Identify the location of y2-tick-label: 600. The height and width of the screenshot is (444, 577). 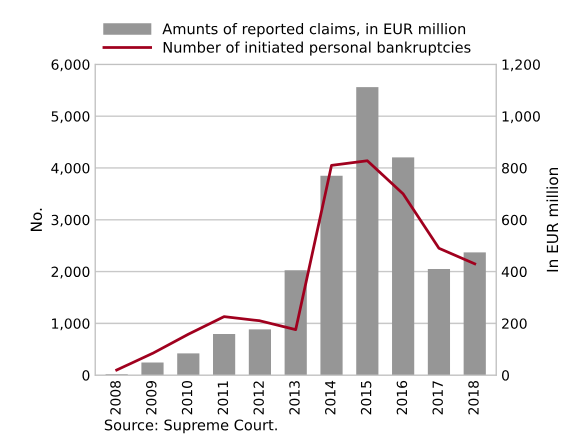
(514, 220).